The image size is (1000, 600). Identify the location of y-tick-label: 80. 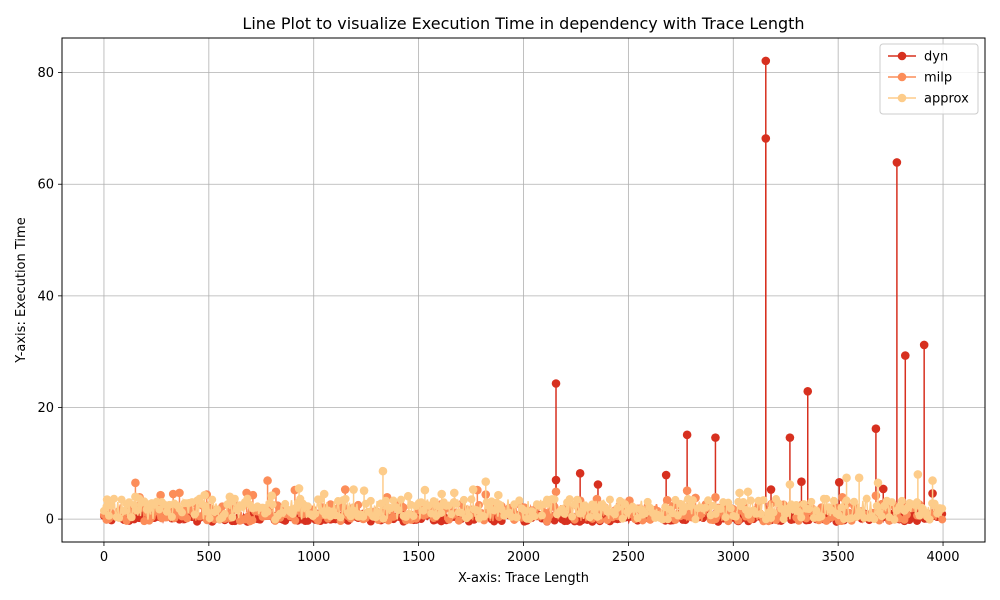
(45, 73).